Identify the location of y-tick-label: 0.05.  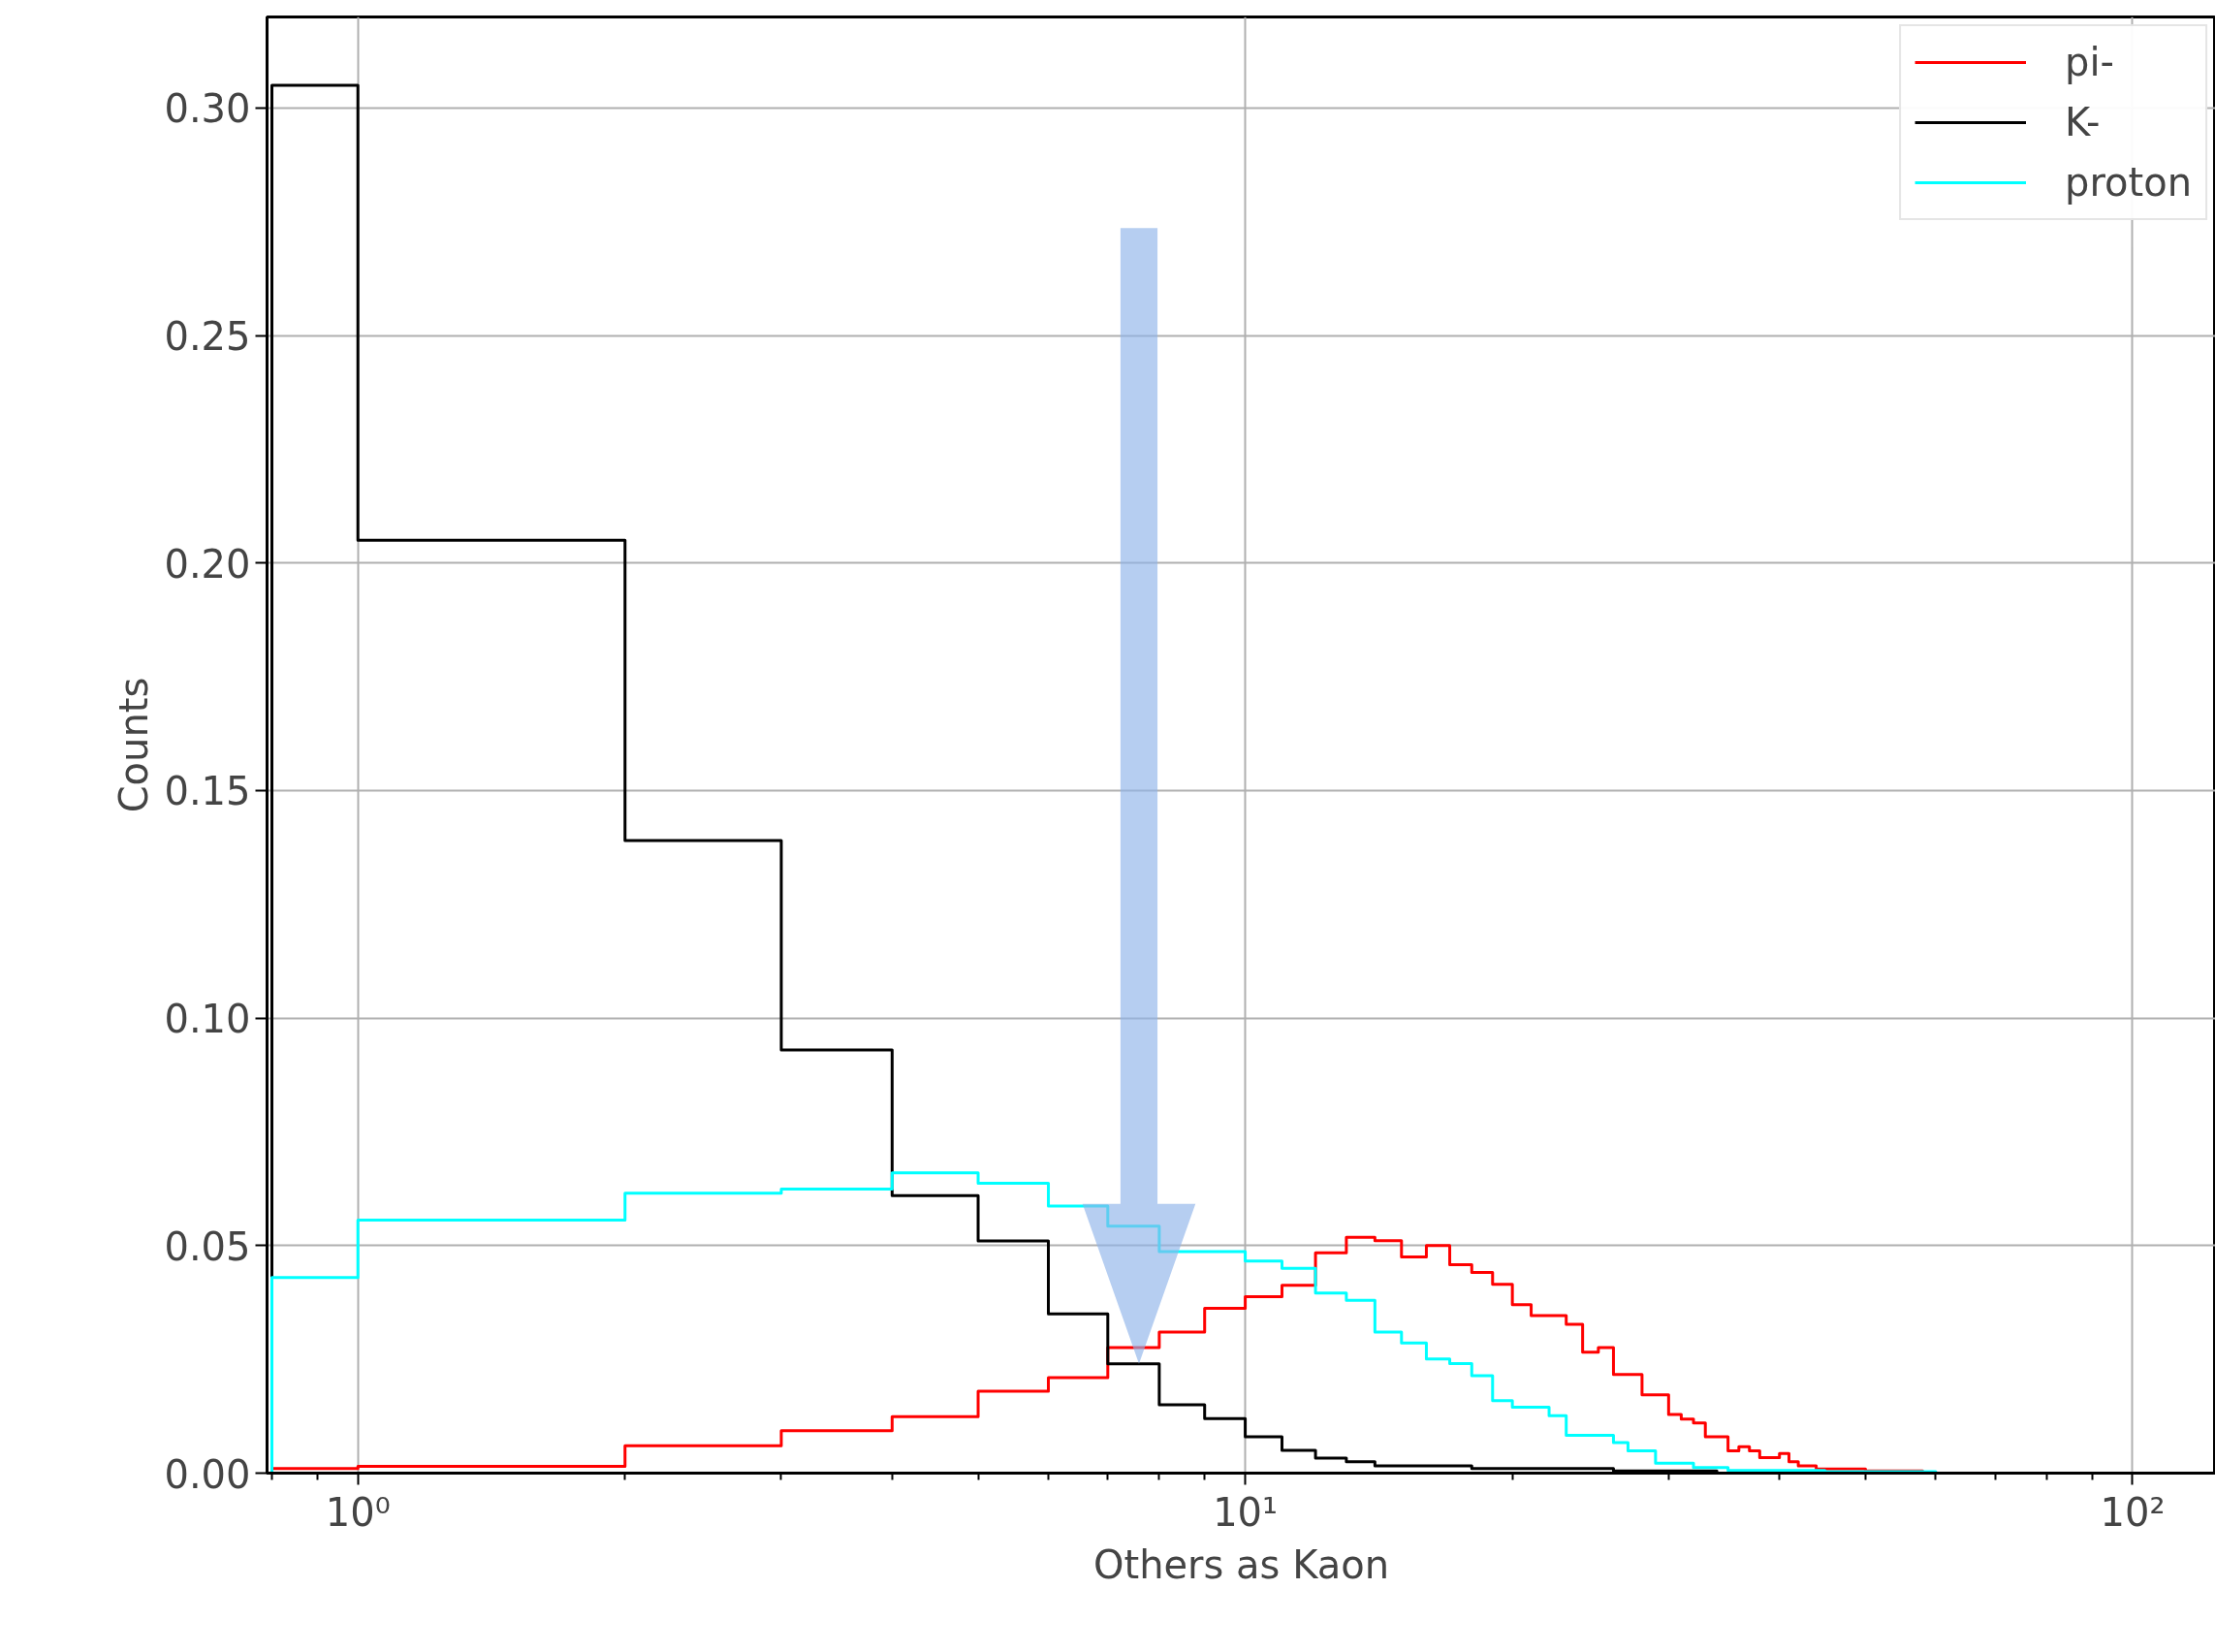
(207, 1246).